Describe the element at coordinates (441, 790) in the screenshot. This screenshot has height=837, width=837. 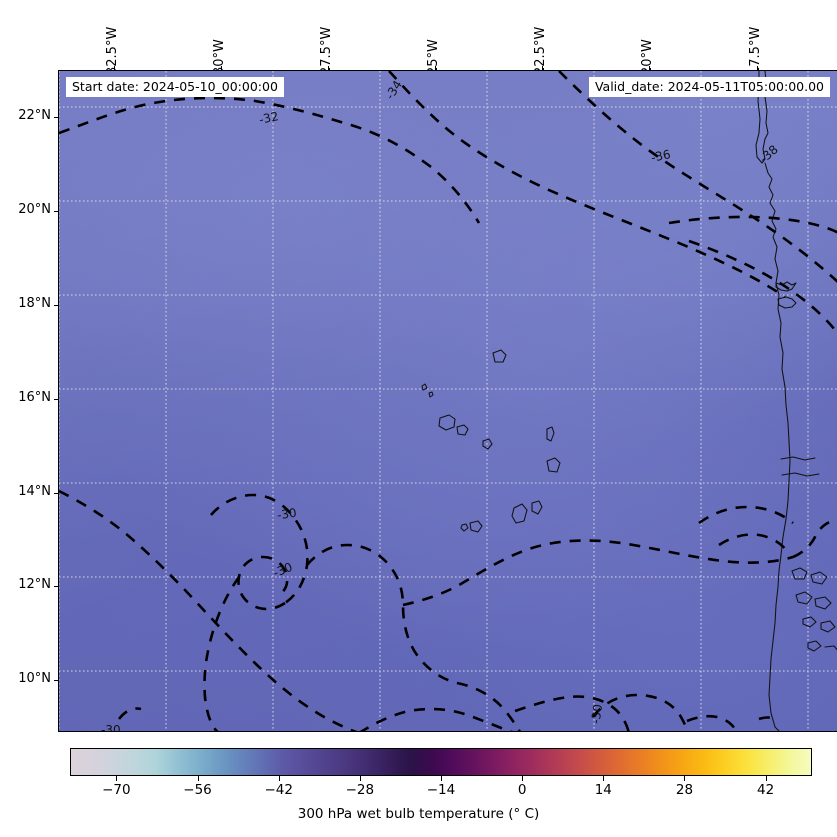
I see `colorbar-tick-label: −14` at that location.